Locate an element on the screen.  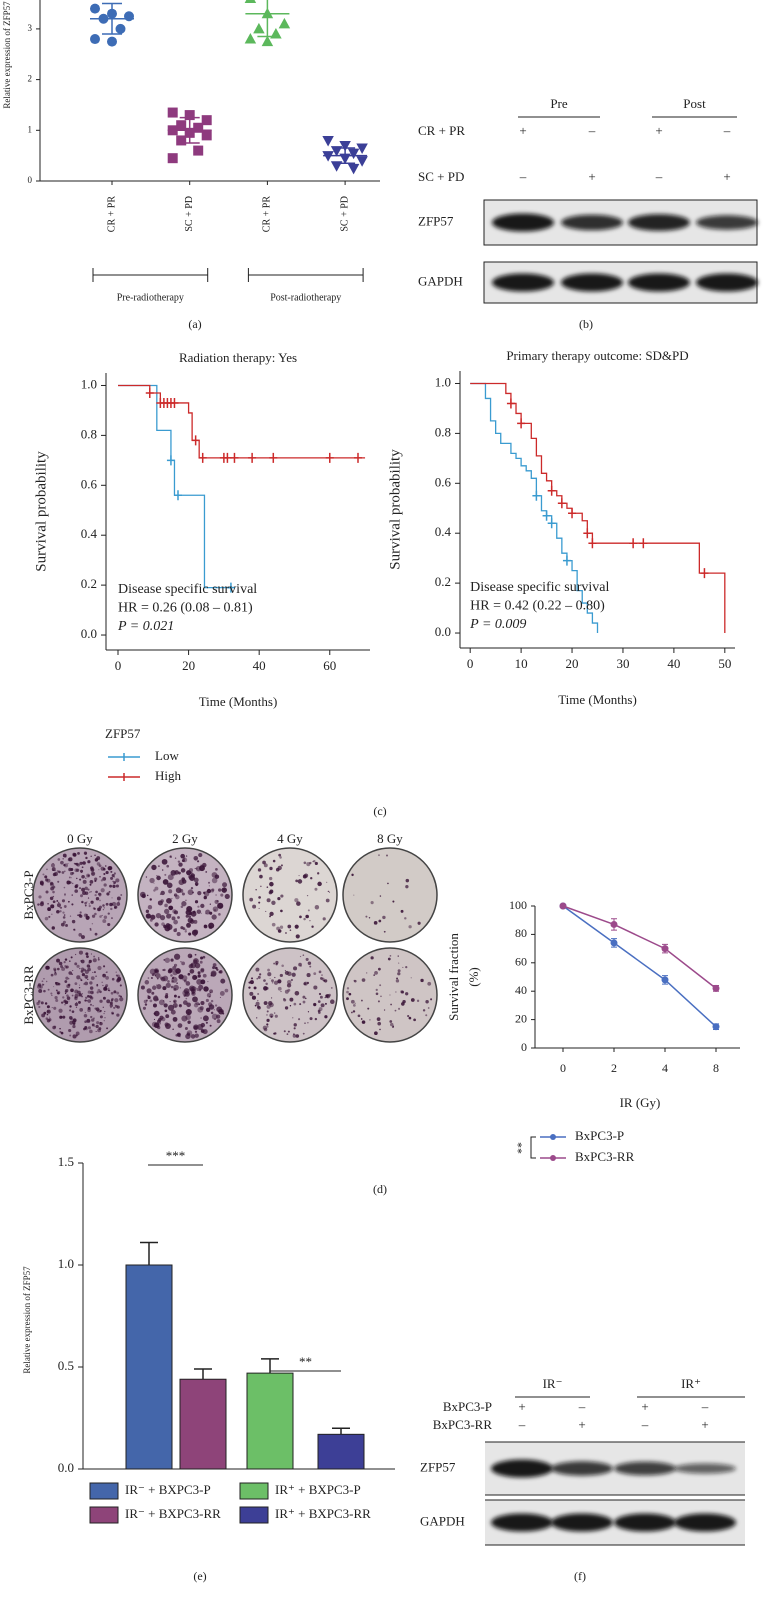
y-tick-label: 0.4 is located at coordinates (443, 531).